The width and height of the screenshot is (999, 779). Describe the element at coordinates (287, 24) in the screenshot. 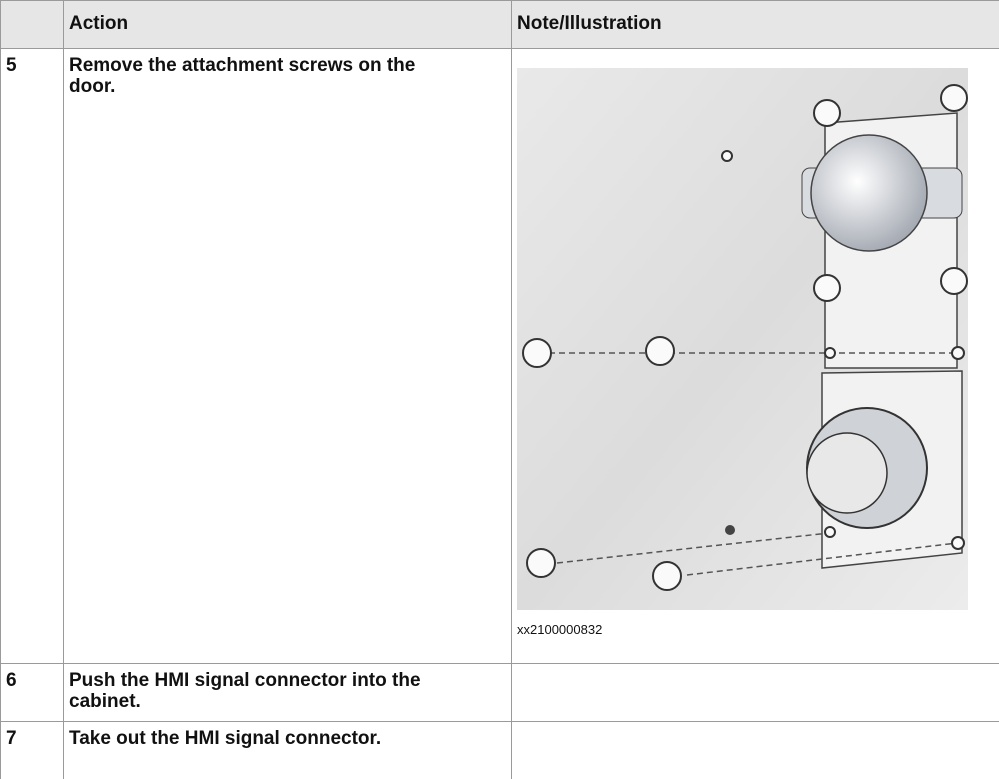

I see `header-cell: Action` at that location.